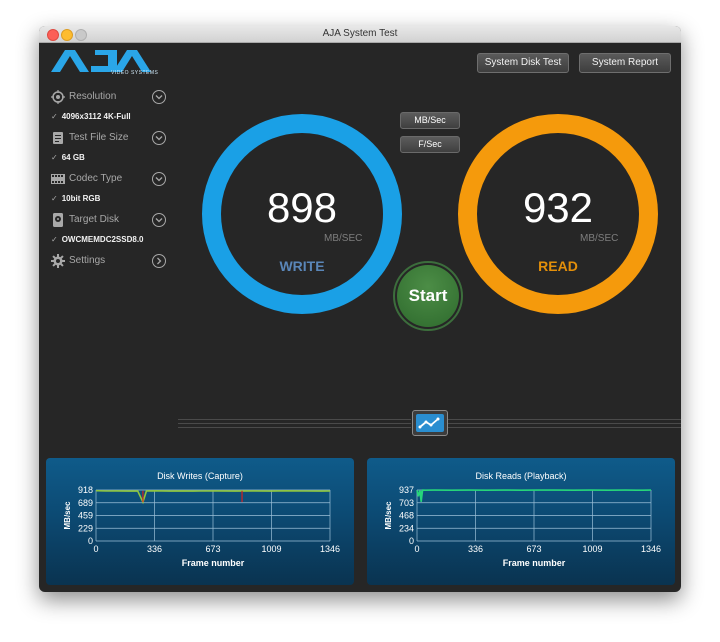  I want to click on sidebar-item-test-file-size: Test File Size, so click(111, 138).